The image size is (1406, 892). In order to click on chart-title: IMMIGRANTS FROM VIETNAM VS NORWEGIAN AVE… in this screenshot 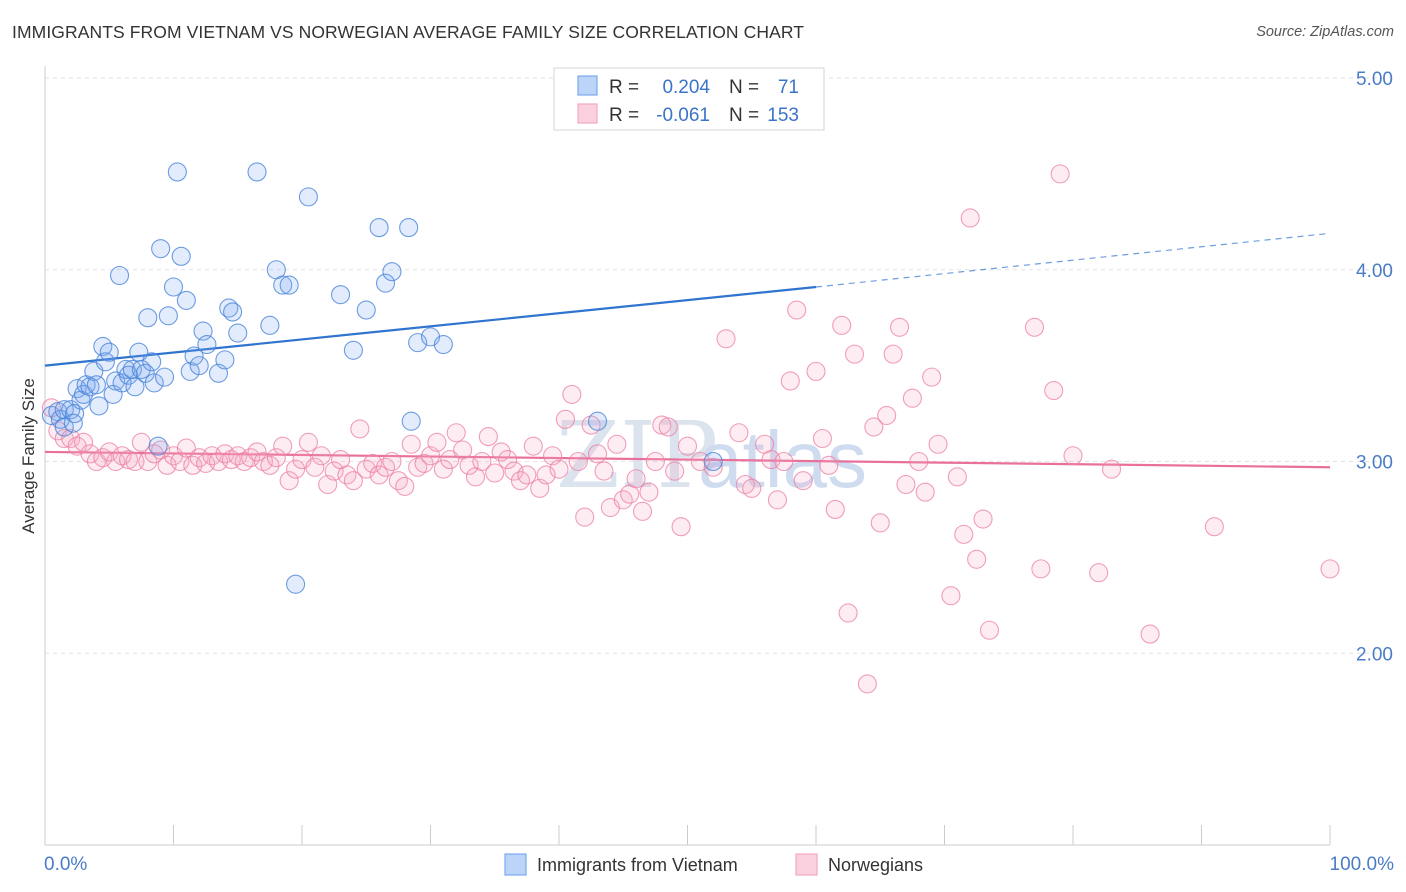, I will do `click(408, 32)`.